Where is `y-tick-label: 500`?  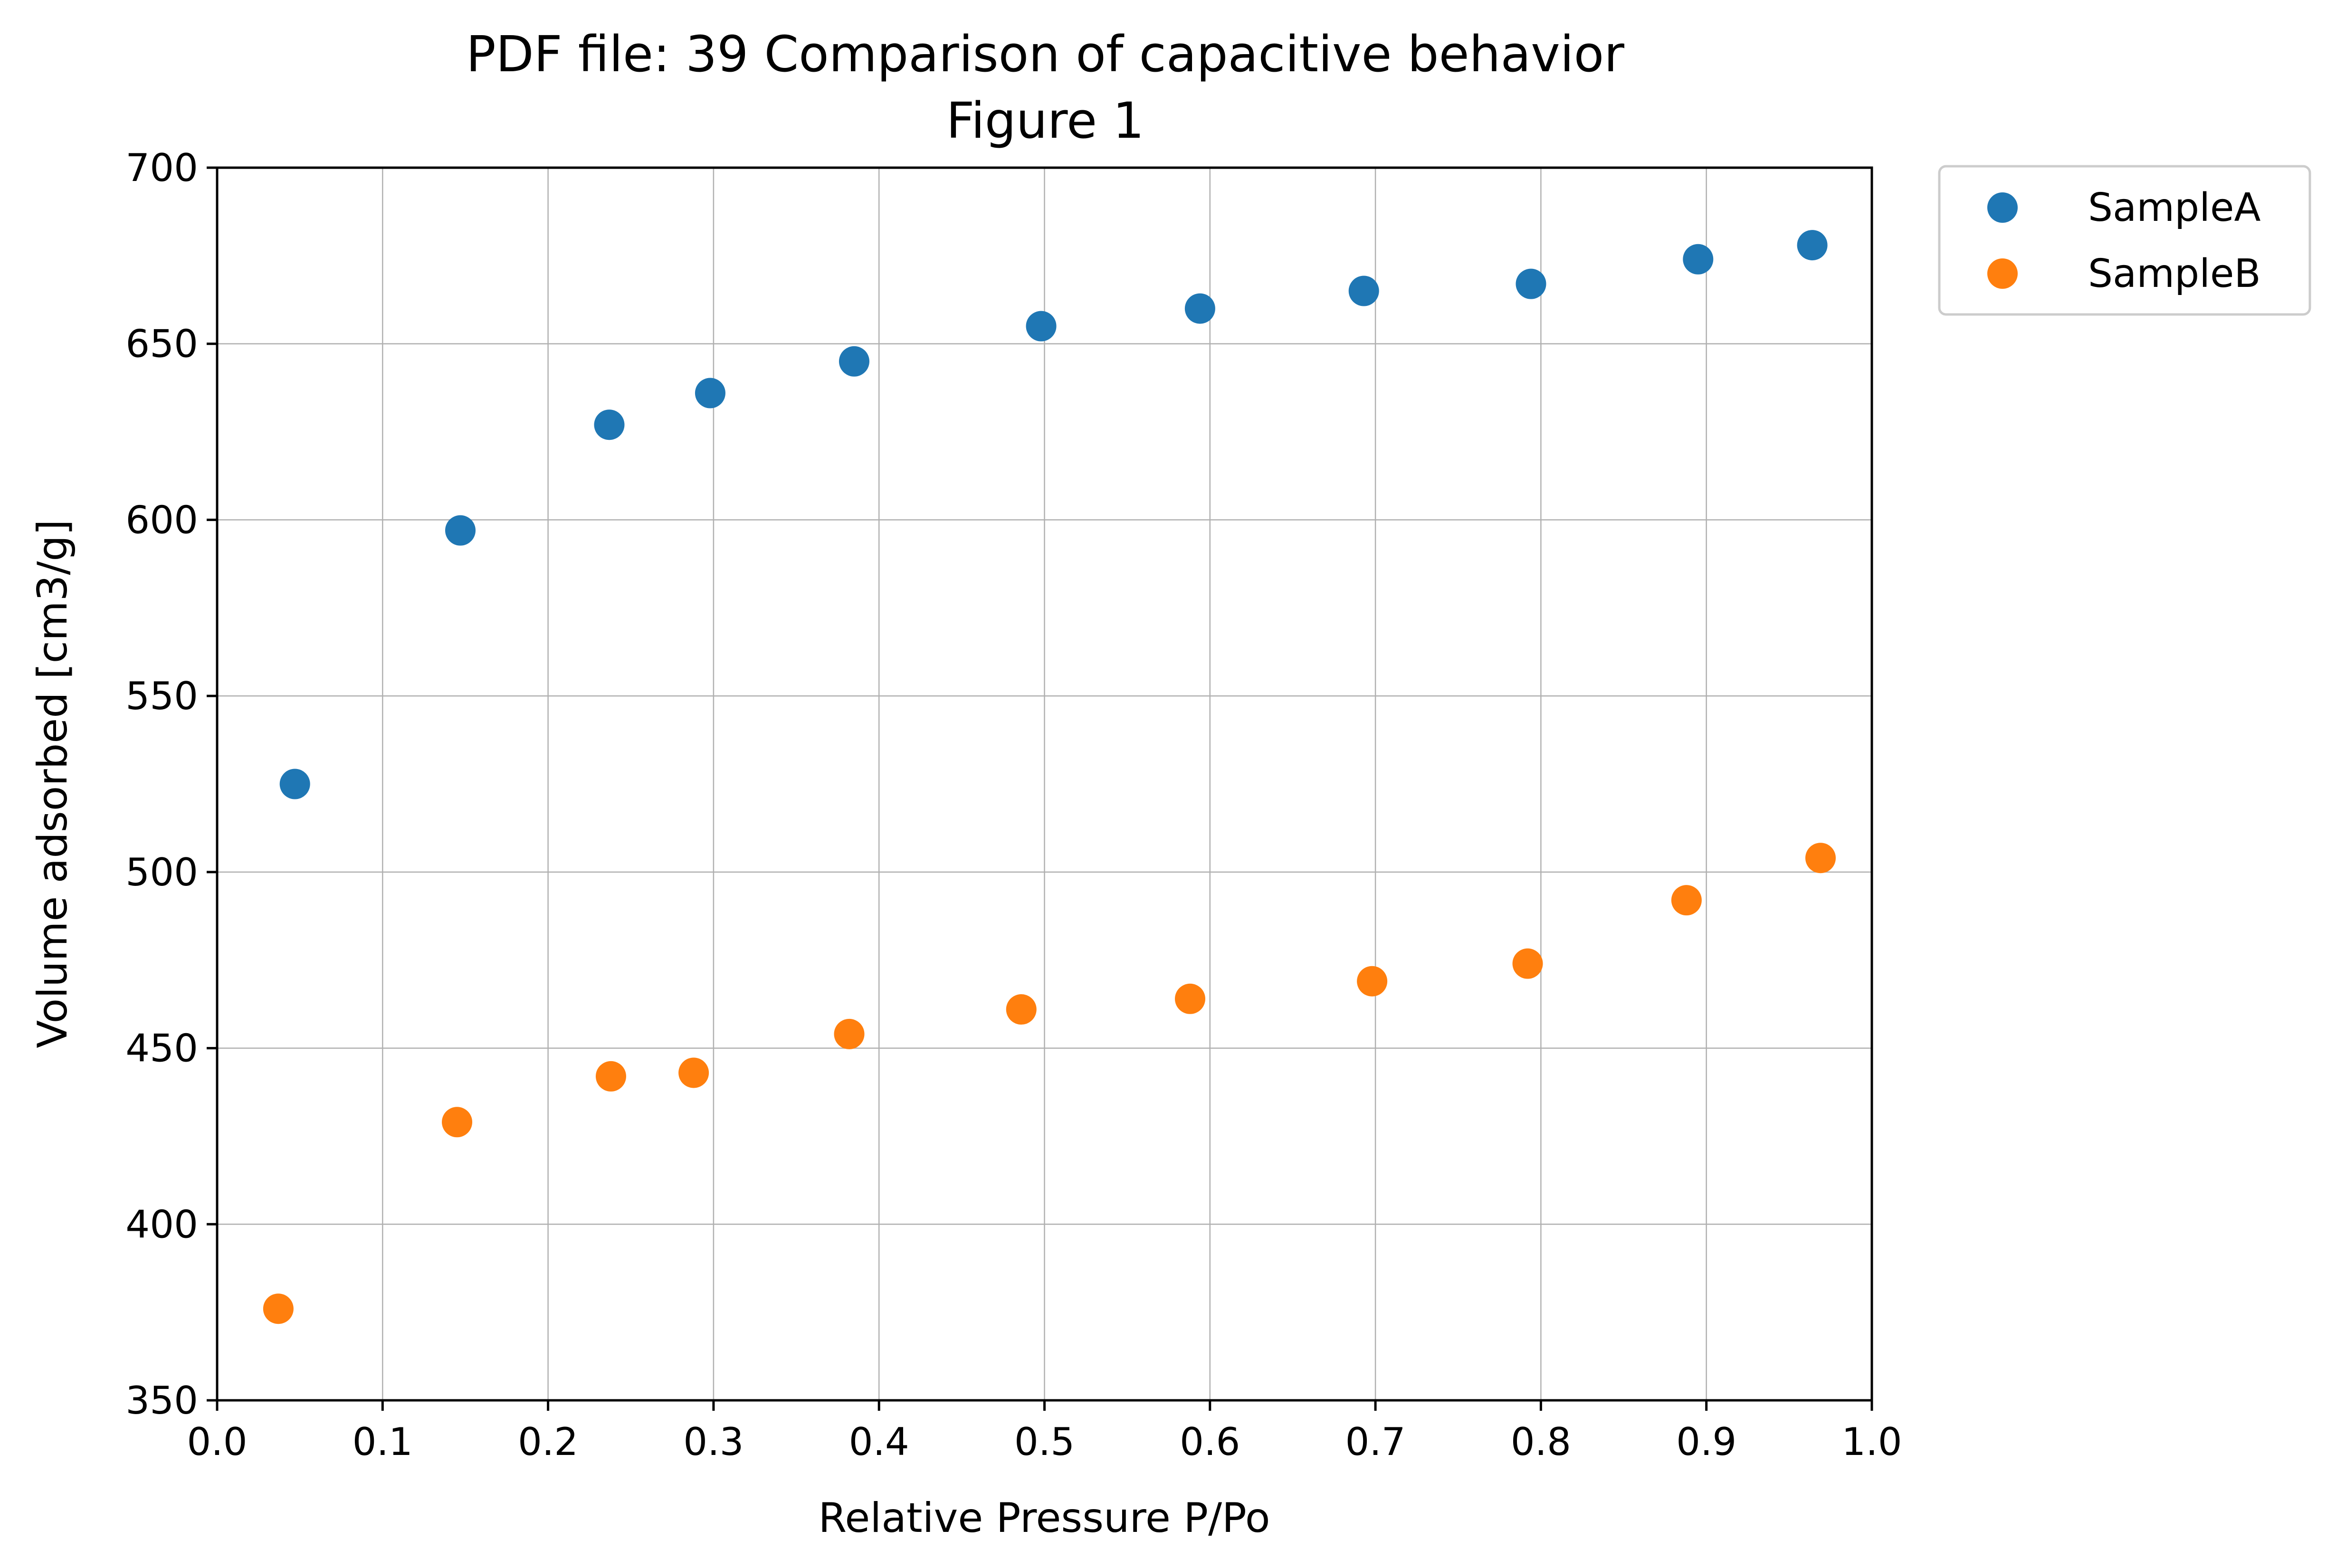 y-tick-label: 500 is located at coordinates (162, 872).